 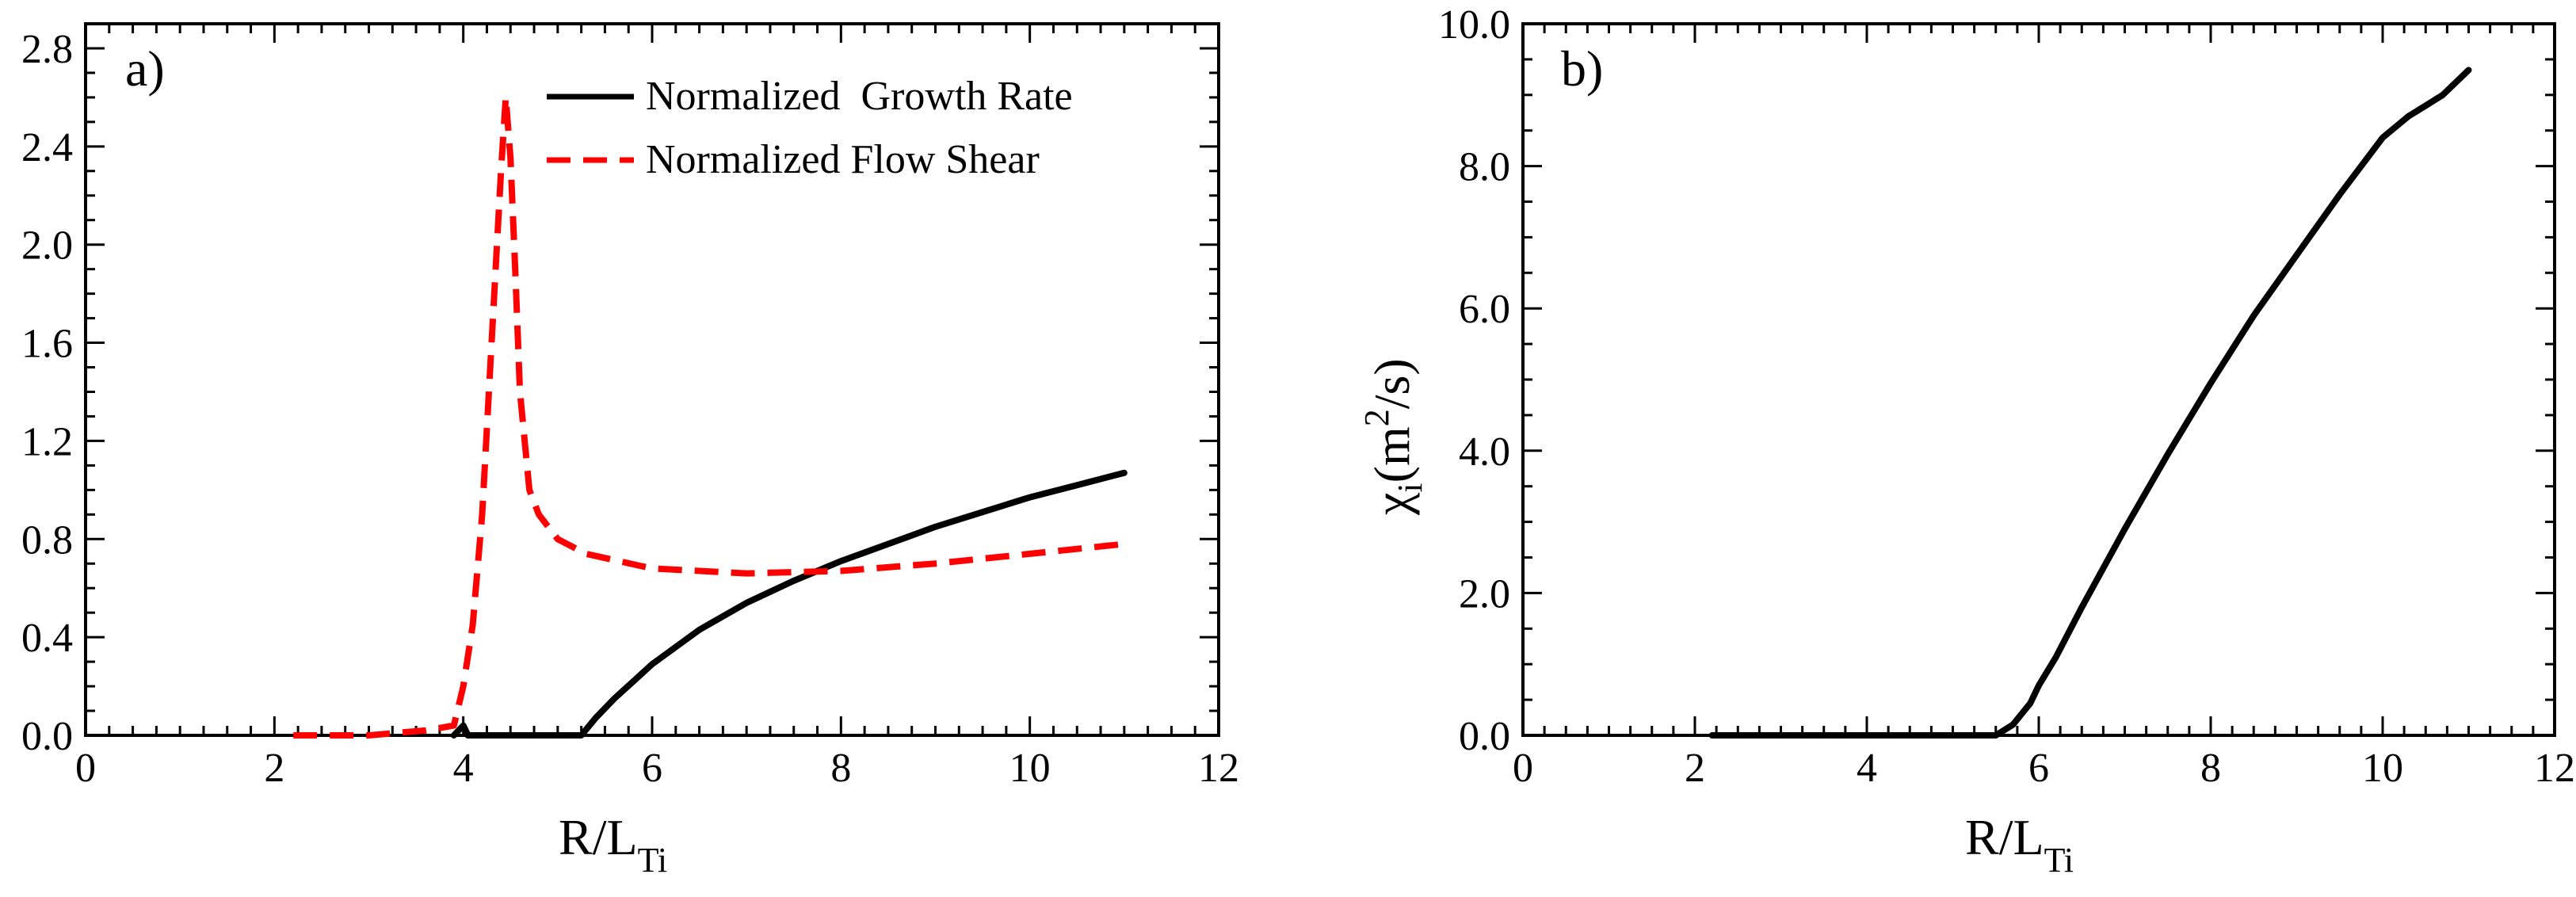 I want to click on y-tick-label: 0.4, so click(x=47, y=638).